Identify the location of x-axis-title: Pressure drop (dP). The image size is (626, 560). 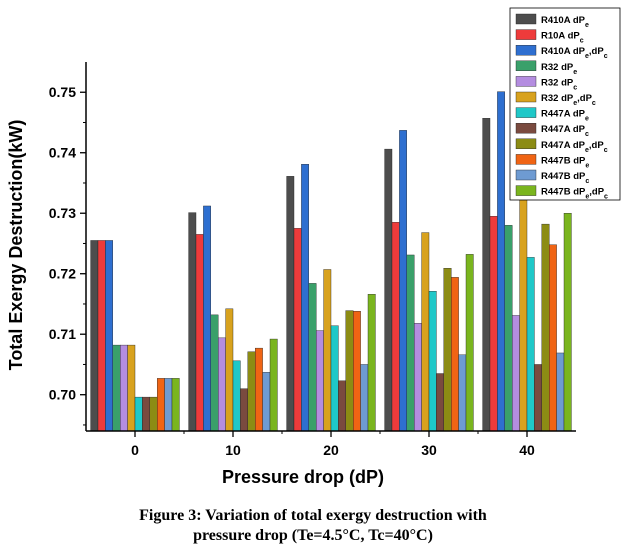
(303, 477).